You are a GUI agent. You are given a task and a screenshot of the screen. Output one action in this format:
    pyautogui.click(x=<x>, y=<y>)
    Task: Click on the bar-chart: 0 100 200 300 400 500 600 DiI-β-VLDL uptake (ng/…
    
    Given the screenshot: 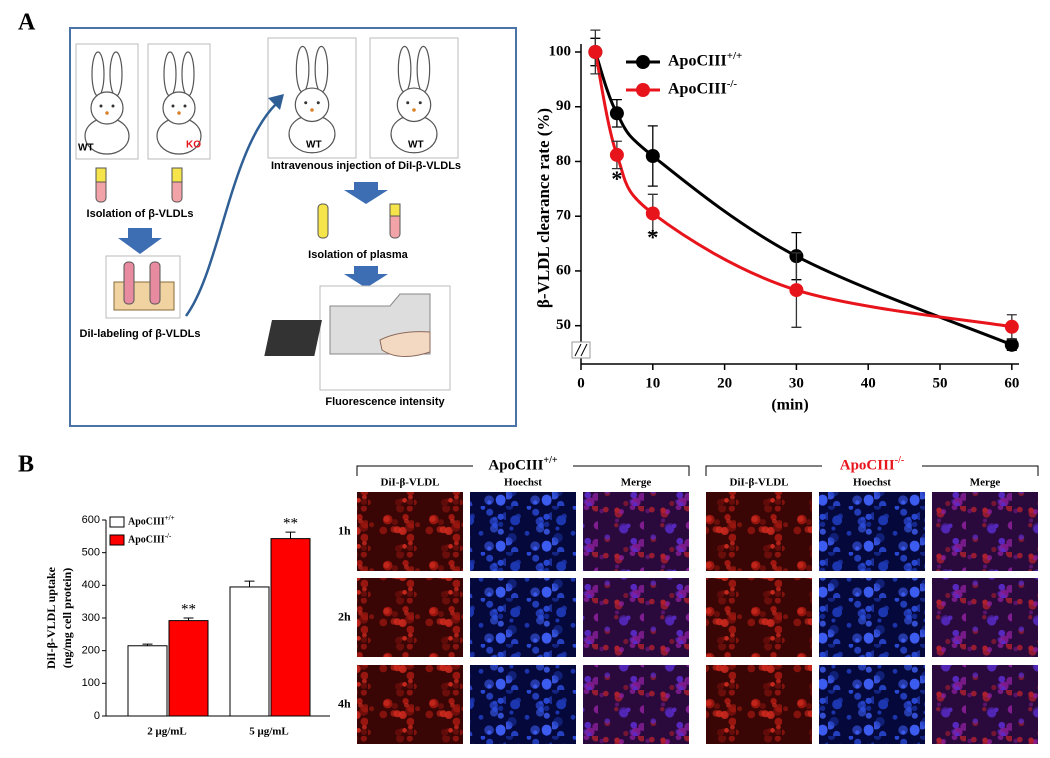 What is the action you would take?
    pyautogui.click(x=187, y=626)
    